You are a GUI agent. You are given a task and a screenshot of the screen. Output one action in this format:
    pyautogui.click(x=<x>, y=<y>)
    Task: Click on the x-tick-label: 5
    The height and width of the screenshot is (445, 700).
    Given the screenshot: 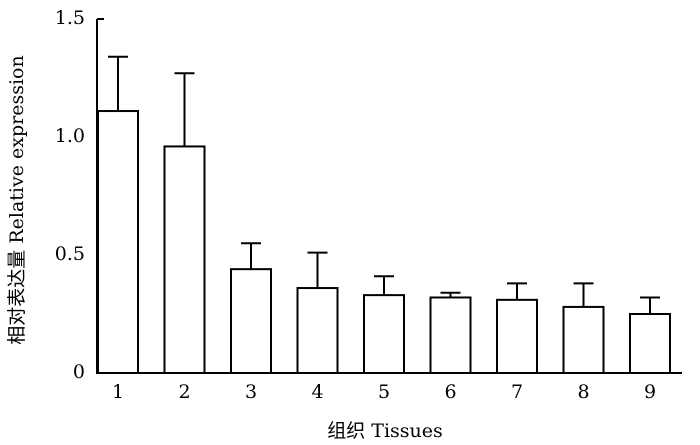 What is the action you would take?
    pyautogui.click(x=384, y=392)
    